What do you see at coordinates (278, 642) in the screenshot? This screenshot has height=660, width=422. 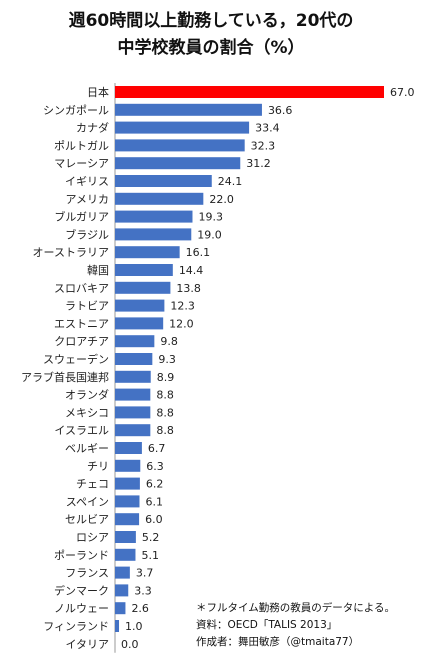 I see `note-author: 作成者：舞田敏彦（@tmaita77）` at bounding box center [278, 642].